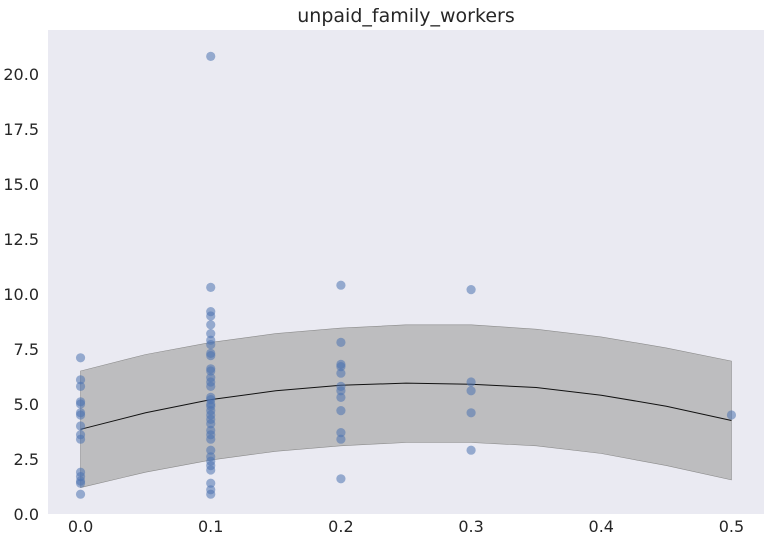 Image resolution: width=770 pixels, height=538 pixels. I want to click on y-axis-ticks: 0.0 2.5 5.0 7.5 10.0 12.5 15.0 17.5 20.0, so click(21, 294).